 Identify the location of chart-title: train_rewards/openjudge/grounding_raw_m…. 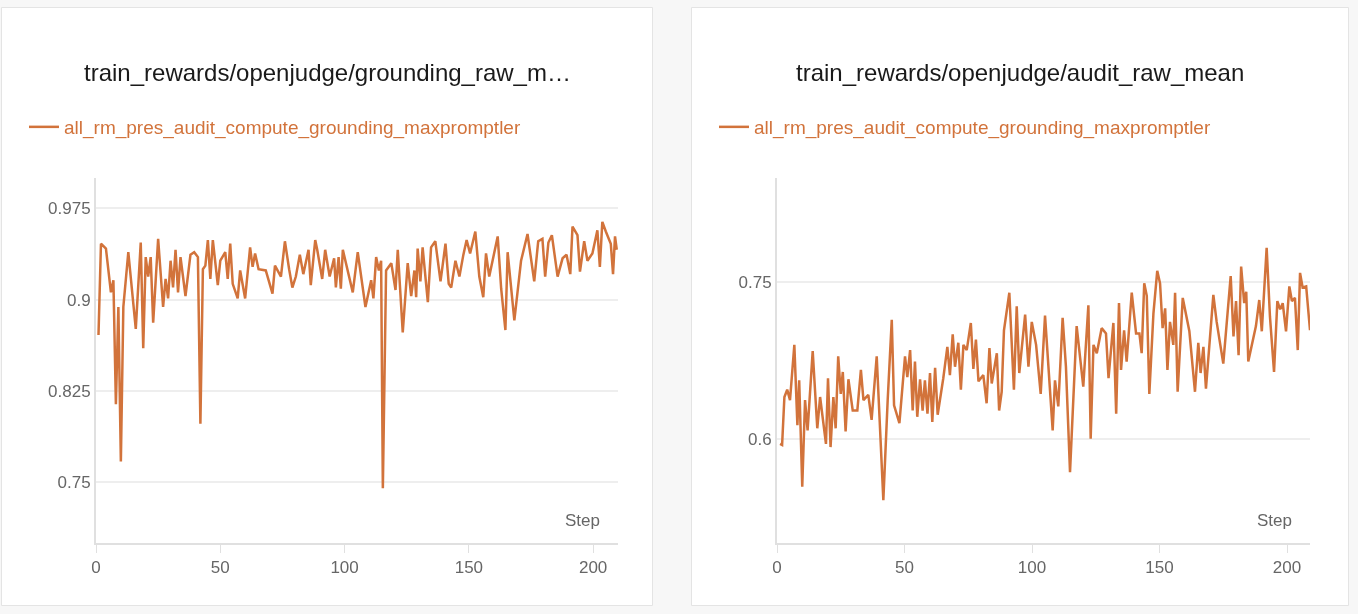
(327, 72).